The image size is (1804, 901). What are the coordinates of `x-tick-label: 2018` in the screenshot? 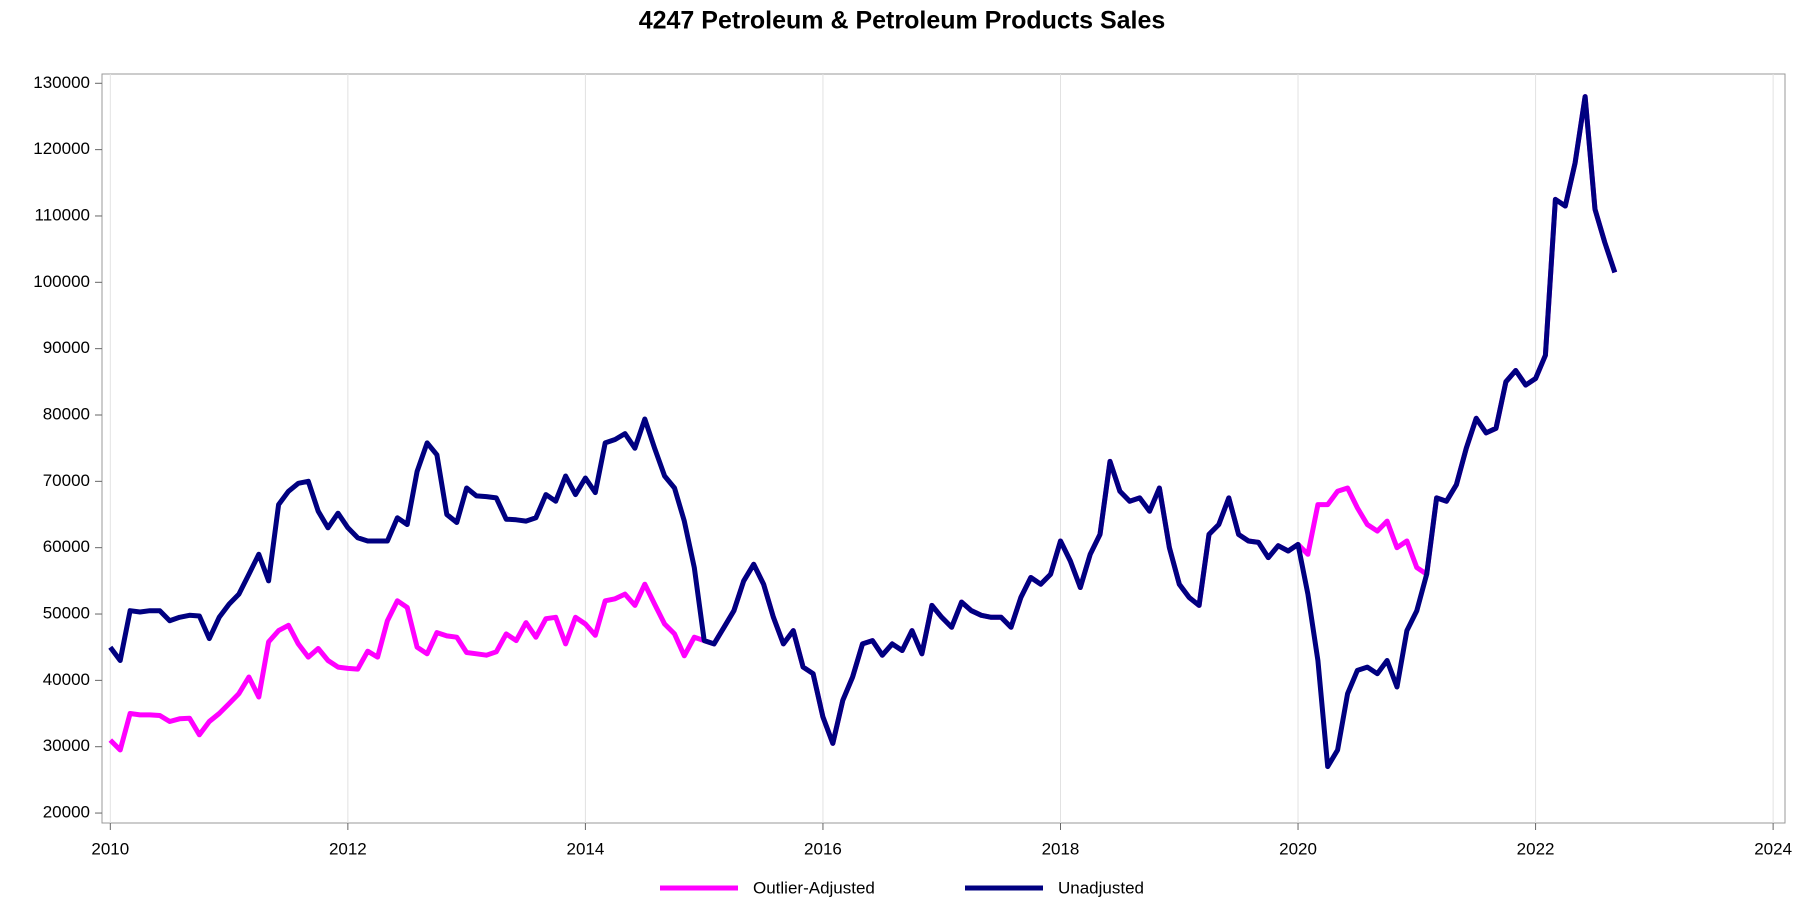 It's located at (1061, 848).